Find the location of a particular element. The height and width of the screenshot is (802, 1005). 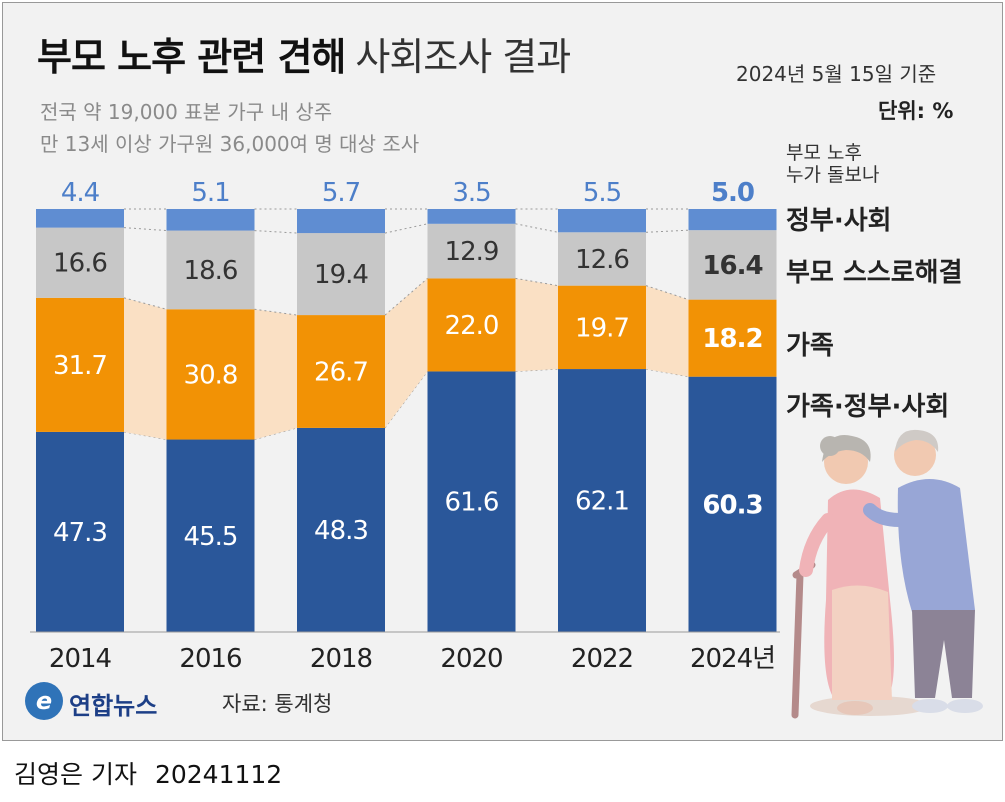

data-label: 19.7 is located at coordinates (602, 328).